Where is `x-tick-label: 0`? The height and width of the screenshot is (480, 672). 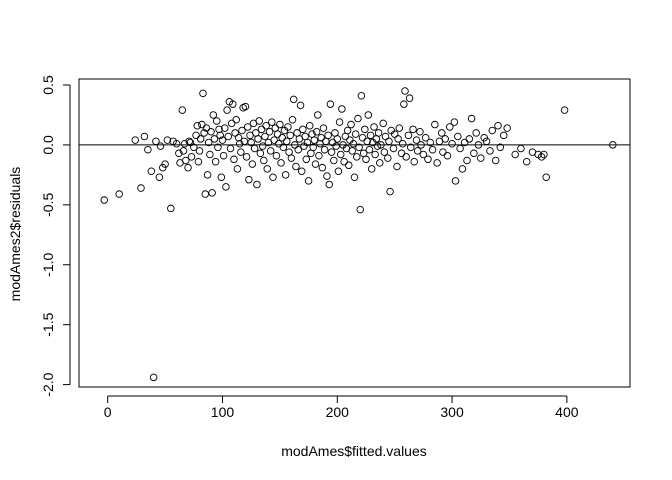
x-tick-label: 0 is located at coordinates (108, 412).